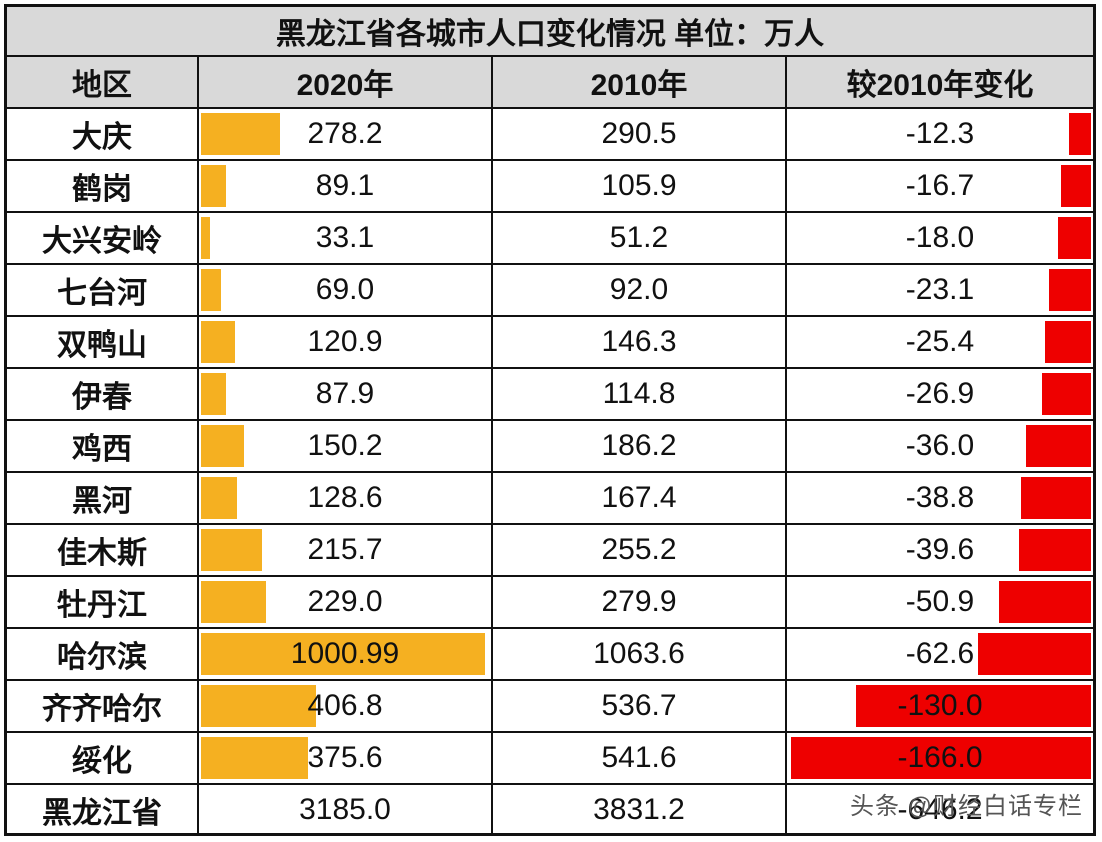 This screenshot has height=842, width=1102. I want to click on pop-2010-cell: 51.2, so click(640, 238).